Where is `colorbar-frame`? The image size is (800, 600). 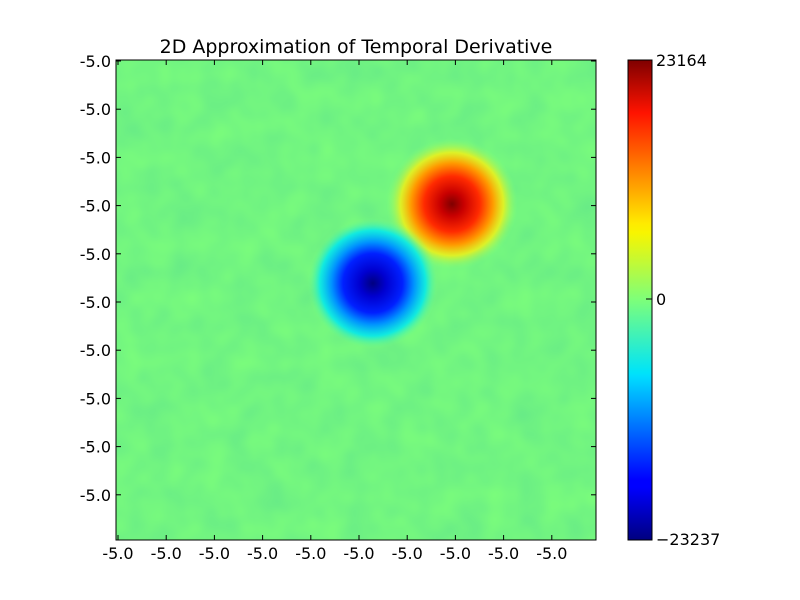
colorbar-frame is located at coordinates (640, 300).